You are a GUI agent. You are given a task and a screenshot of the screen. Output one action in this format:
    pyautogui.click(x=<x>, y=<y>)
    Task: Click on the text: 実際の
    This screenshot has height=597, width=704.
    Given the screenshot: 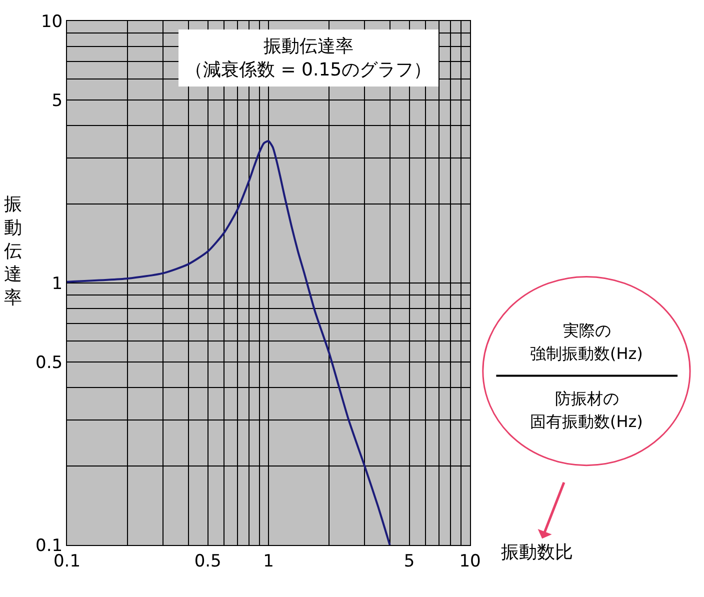 What is the action you would take?
    pyautogui.click(x=587, y=330)
    